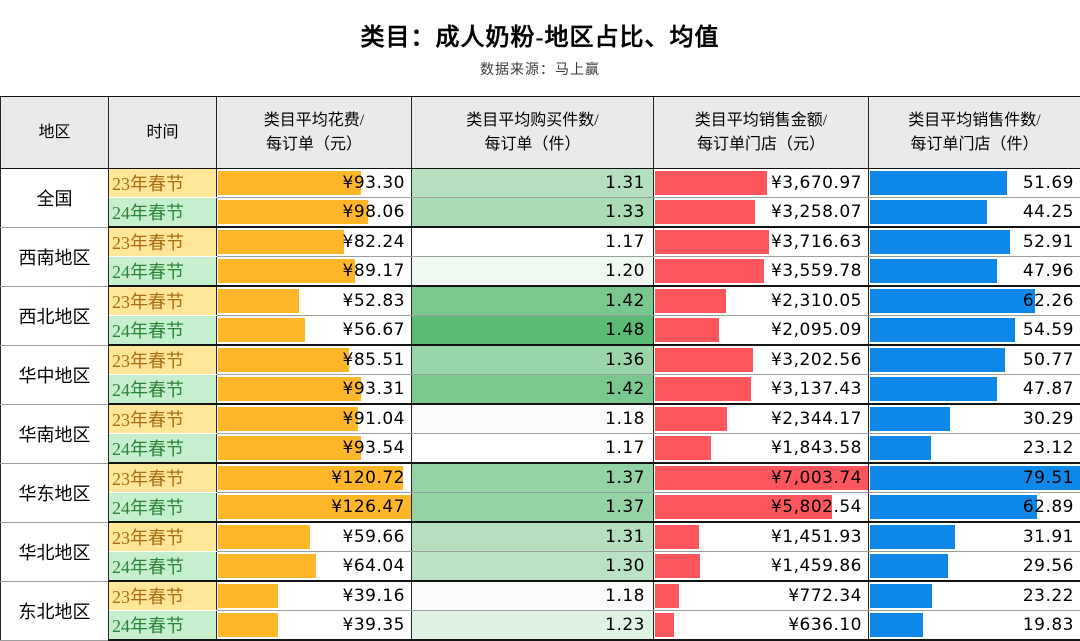  I want to click on avg-spend-cell: ¥93.30, so click(314, 183).